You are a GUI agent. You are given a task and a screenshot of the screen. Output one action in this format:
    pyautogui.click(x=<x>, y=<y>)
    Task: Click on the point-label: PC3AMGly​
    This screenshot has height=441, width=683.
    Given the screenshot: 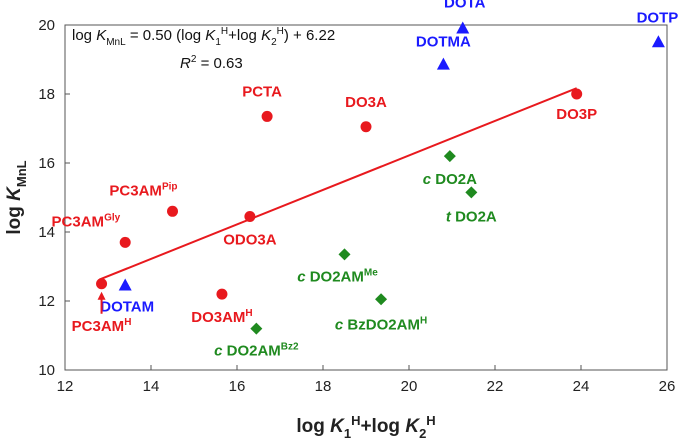 What is the action you would take?
    pyautogui.click(x=86, y=221)
    